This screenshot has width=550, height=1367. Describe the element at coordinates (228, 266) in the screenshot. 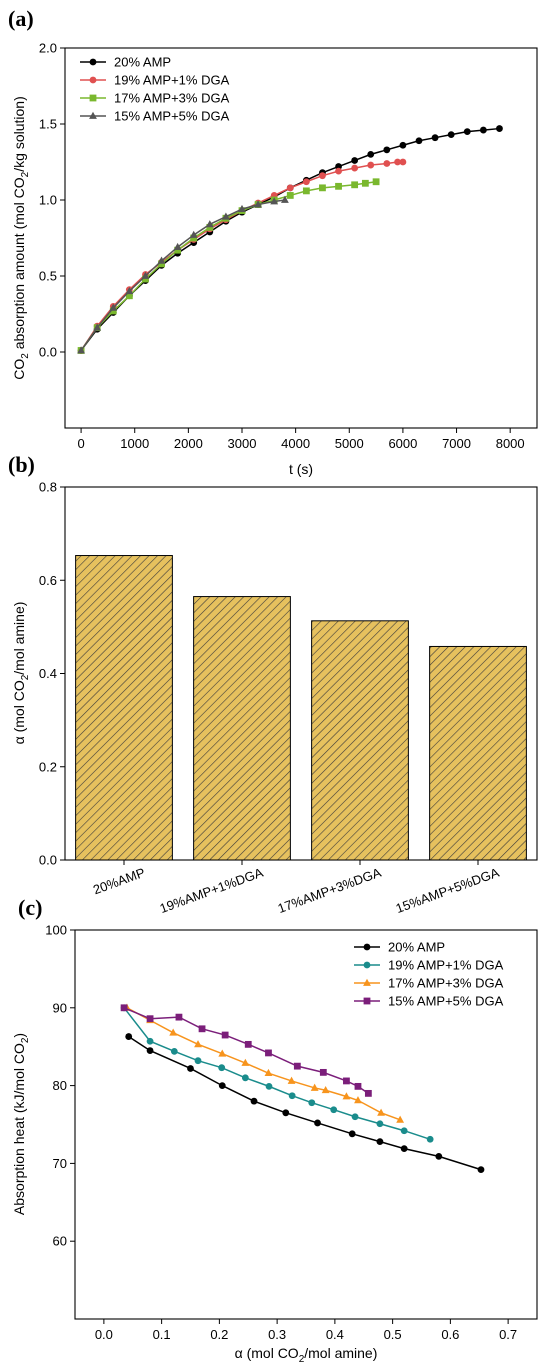

I see `series-line-17-amp-3-dga` at that location.